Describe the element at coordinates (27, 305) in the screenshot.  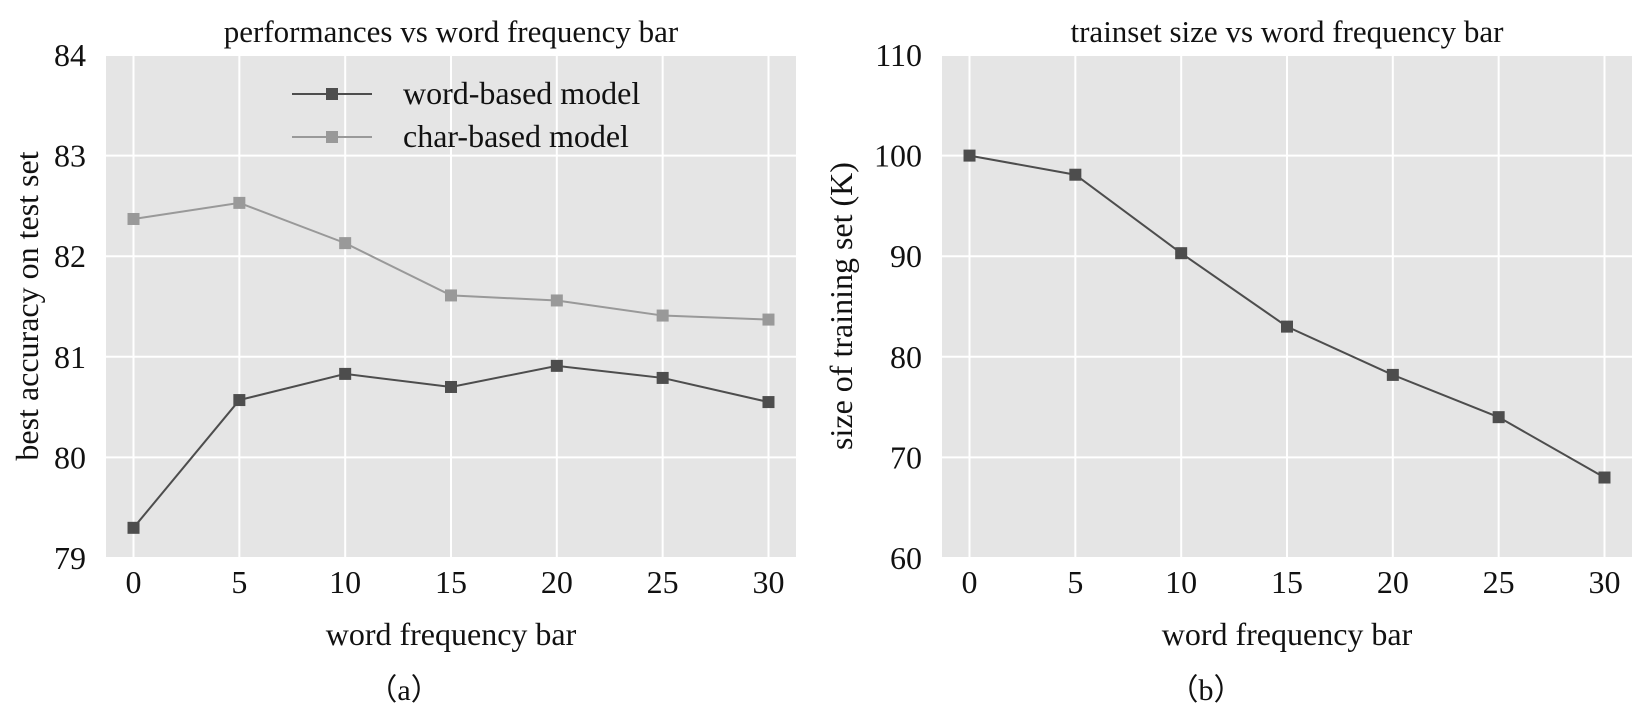
I see `y-axis-label-a: best accuracy on test set` at that location.